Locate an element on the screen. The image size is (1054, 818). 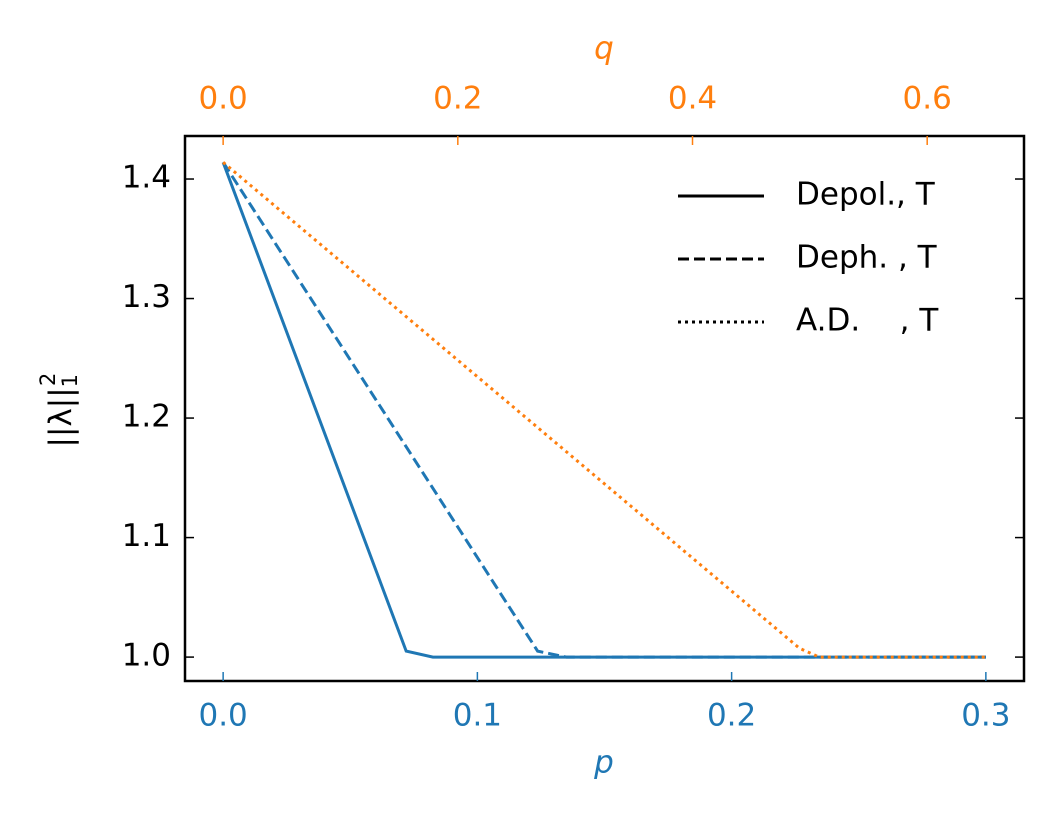
x-tick-label: 0.2 is located at coordinates (731, 716).